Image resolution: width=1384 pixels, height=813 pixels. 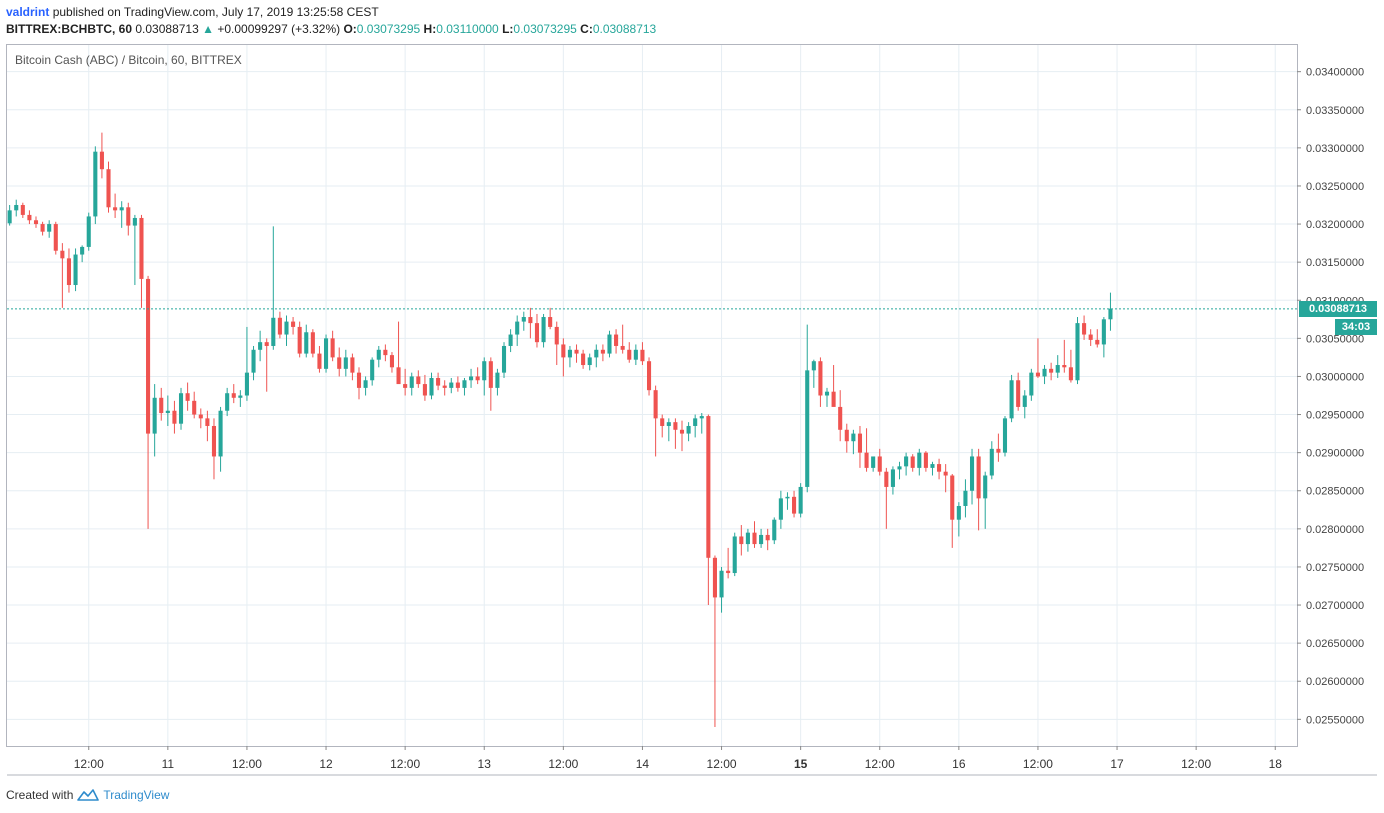 I want to click on last-price-label: 0.03088713, so click(x=1338, y=308).